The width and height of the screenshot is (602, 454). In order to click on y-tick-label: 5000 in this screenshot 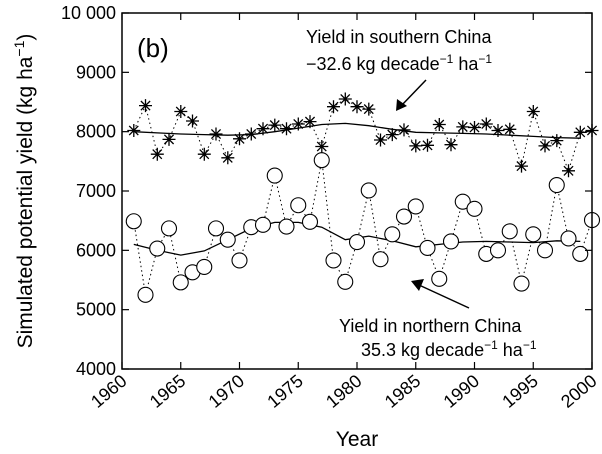, I will do `click(96, 310)`.